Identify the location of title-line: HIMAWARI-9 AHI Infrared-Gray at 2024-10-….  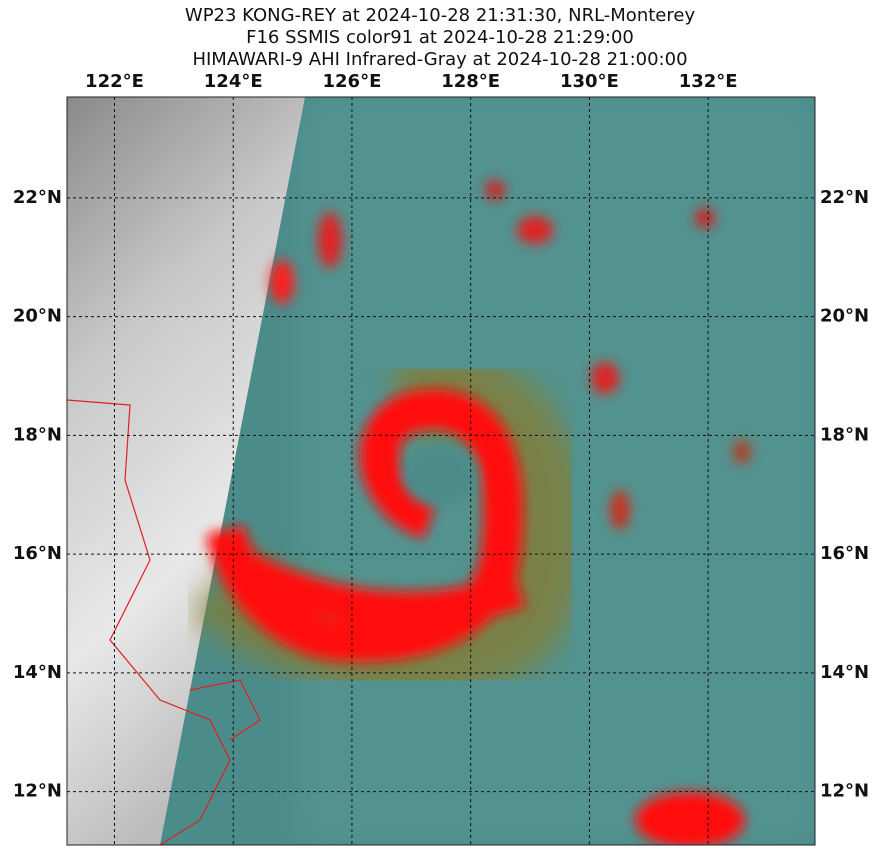
(439, 59).